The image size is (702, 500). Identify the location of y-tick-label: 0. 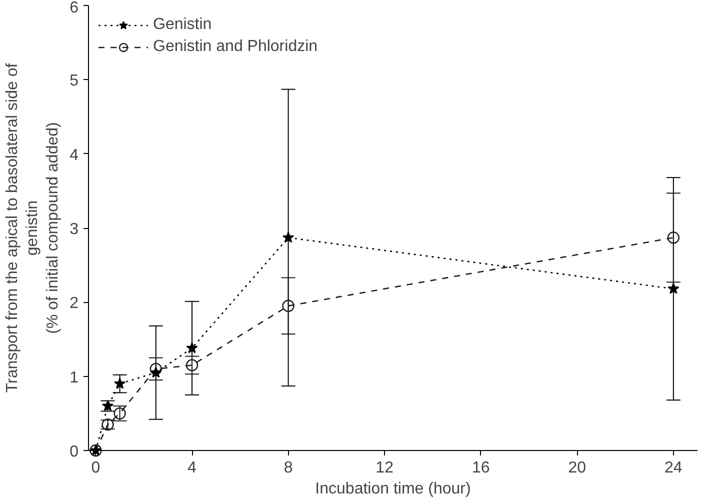
(74, 452).